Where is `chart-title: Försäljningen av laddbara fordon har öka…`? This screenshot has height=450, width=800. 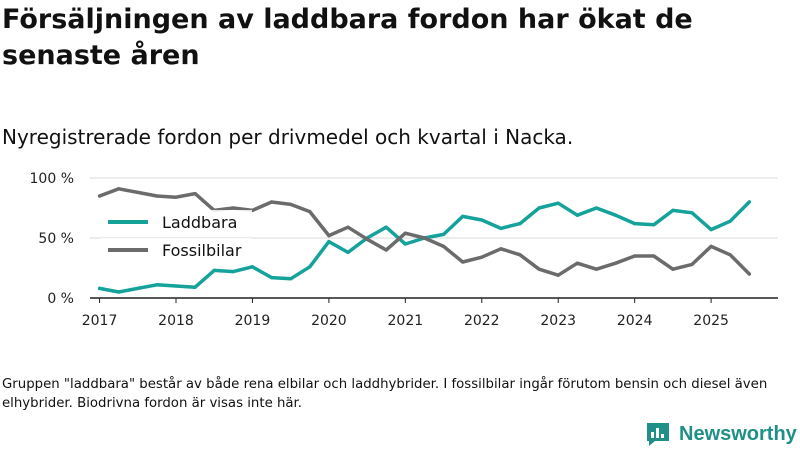
chart-title: Försäljningen av laddbara fordon har öka… is located at coordinates (347, 37).